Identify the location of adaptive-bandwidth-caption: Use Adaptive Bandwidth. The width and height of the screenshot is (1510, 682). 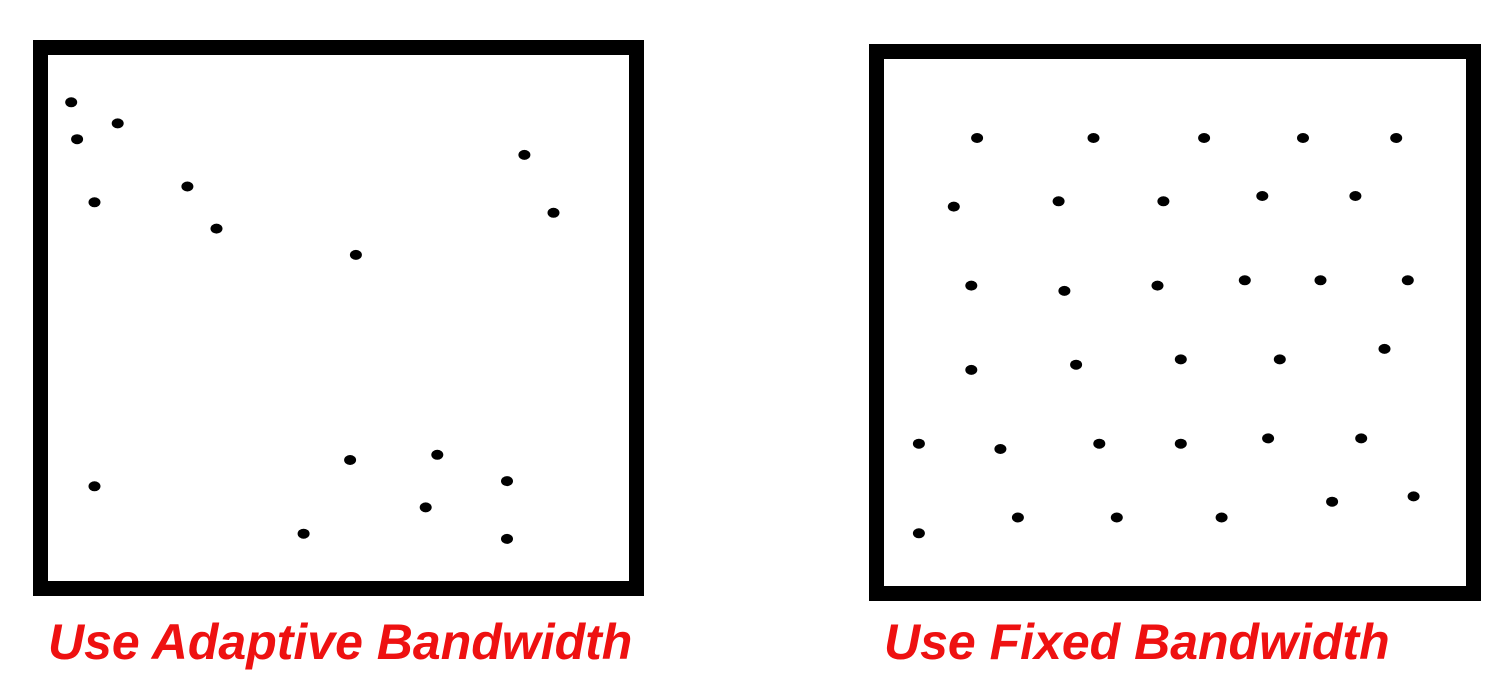
(340, 642).